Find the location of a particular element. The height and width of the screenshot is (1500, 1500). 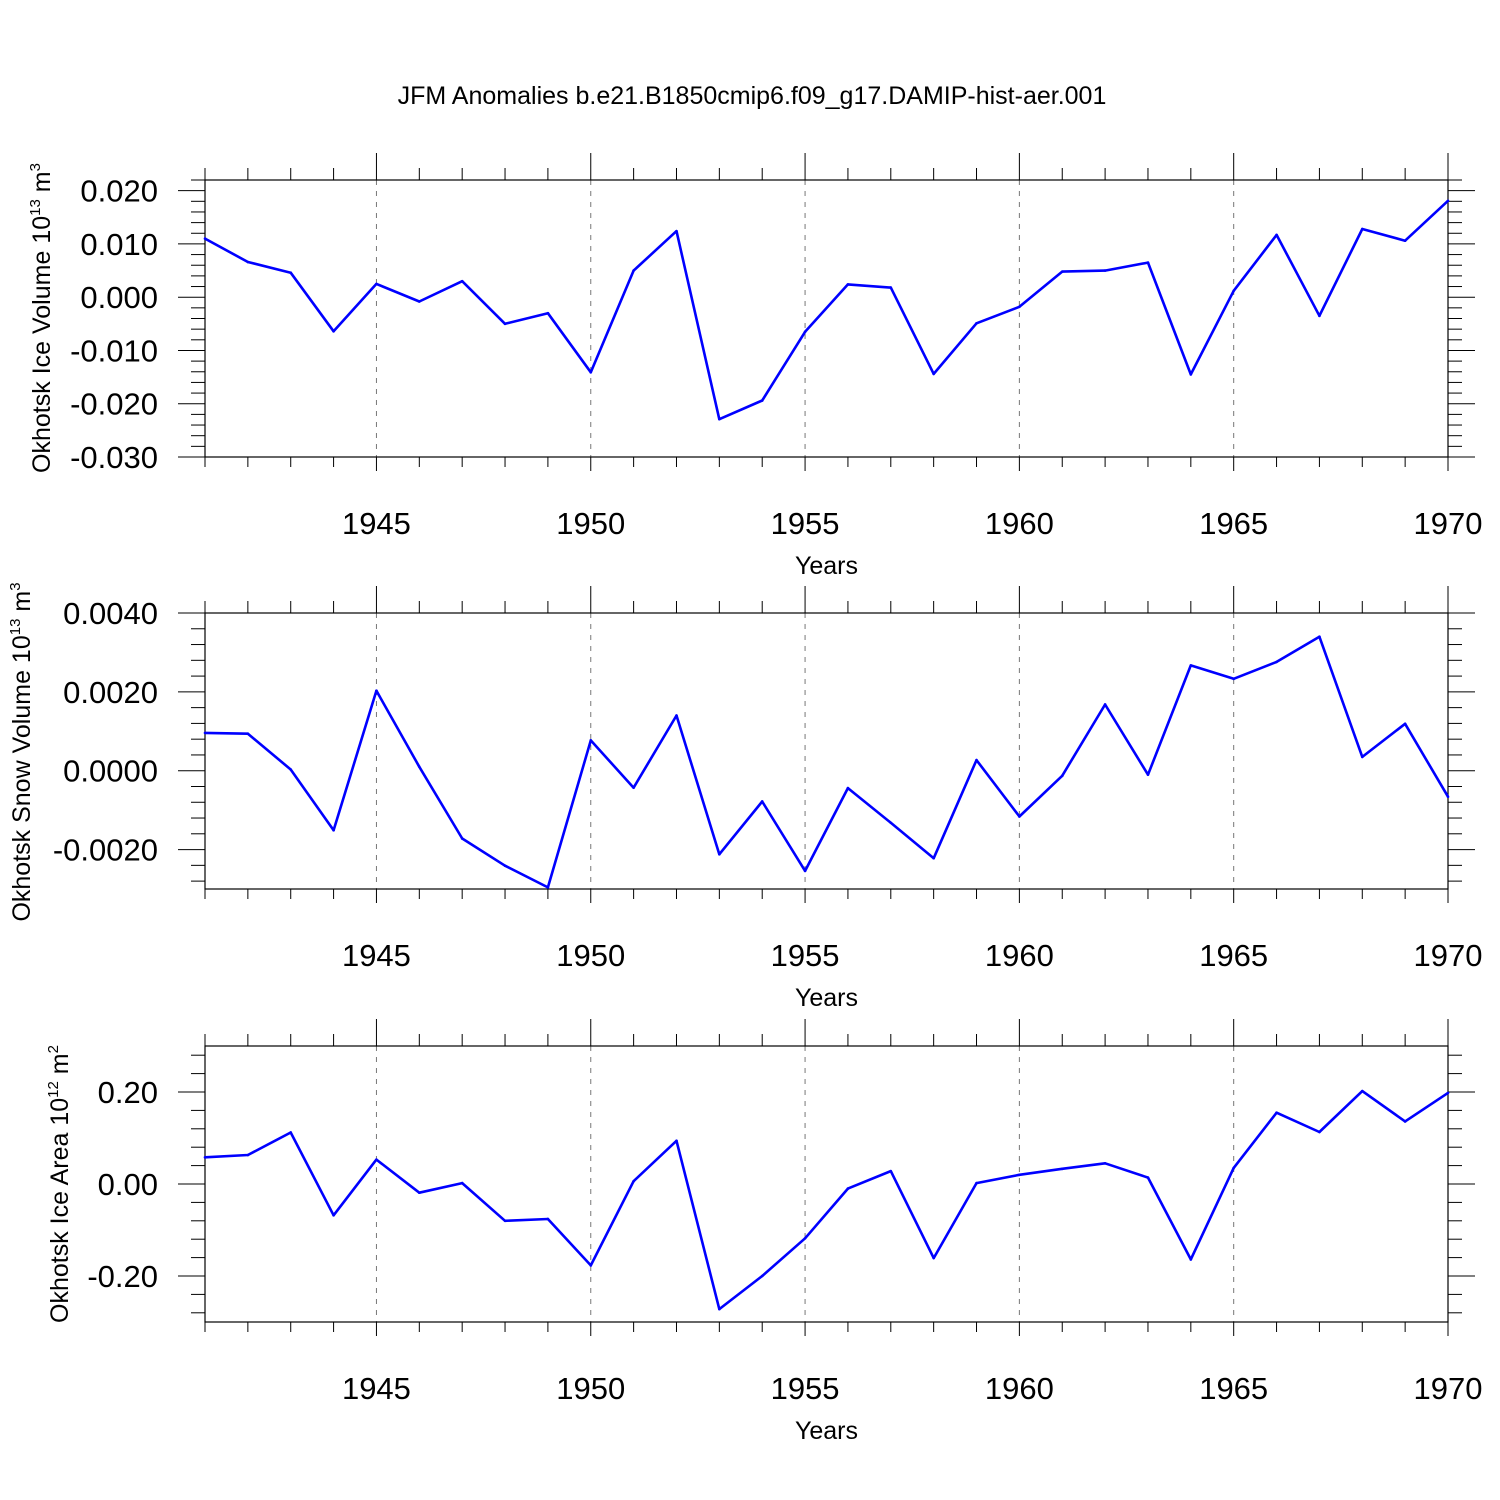

y-tick-label: 0.0000 is located at coordinates (110, 771).